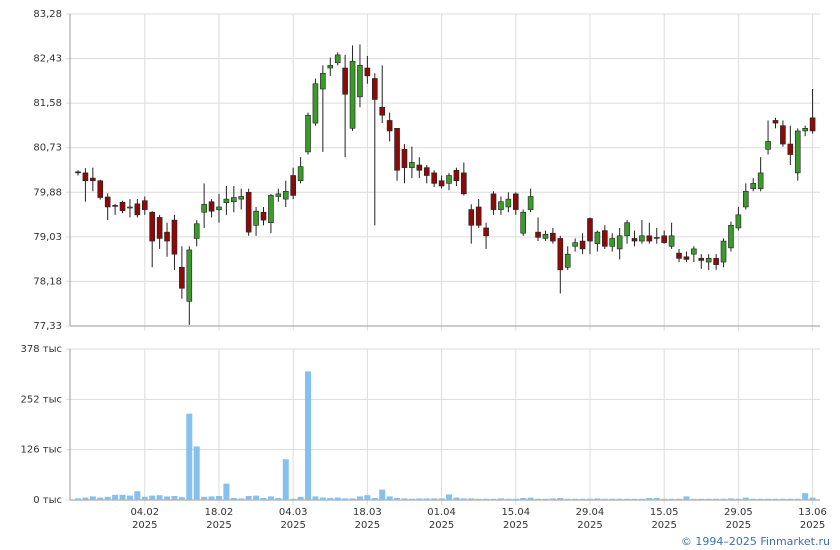  I want to click on x-tick-label: 04.02 2025, so click(145, 519).